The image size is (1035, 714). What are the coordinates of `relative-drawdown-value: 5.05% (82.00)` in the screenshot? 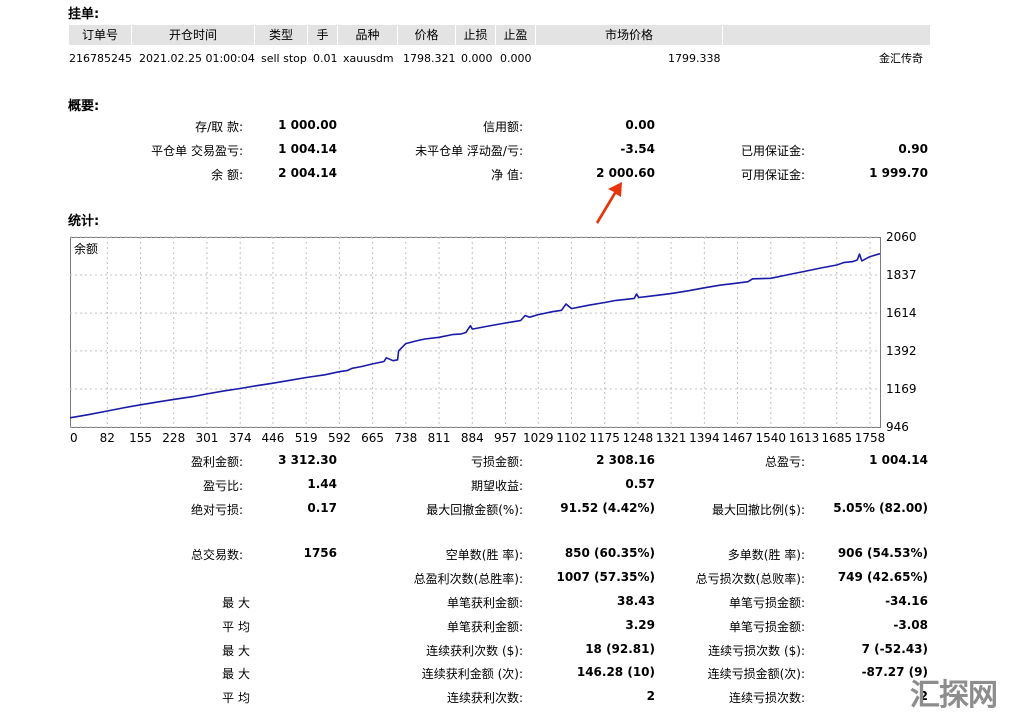 It's located at (880, 508).